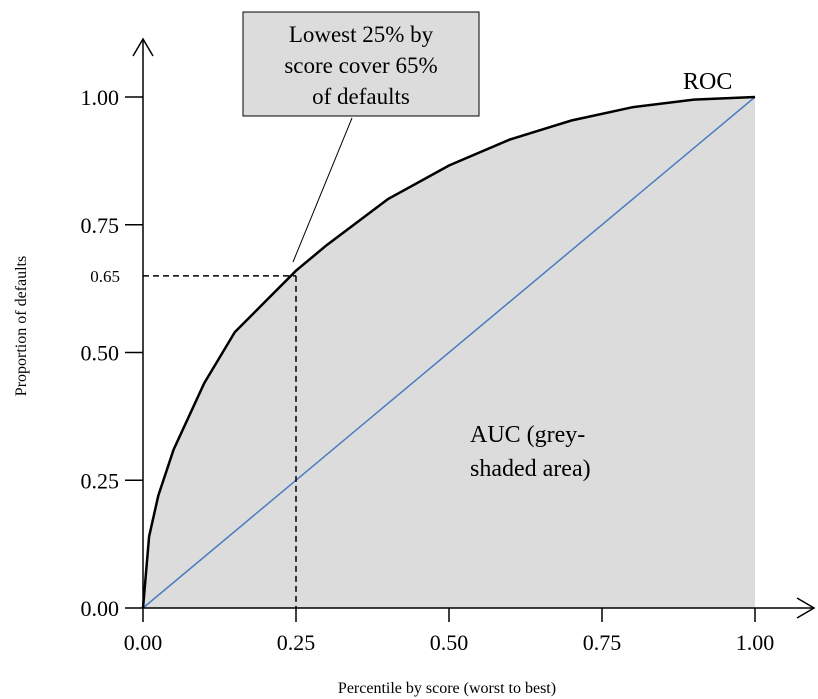 This screenshot has width=818, height=699. What do you see at coordinates (105, 276) in the screenshot?
I see `reference-y-tick-label: 0.65` at bounding box center [105, 276].